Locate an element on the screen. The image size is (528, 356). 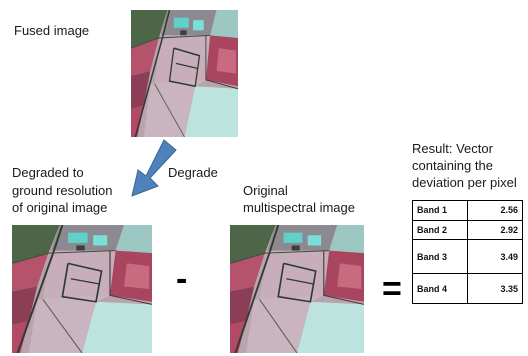
band-value: 3.35 is located at coordinates (495, 288).